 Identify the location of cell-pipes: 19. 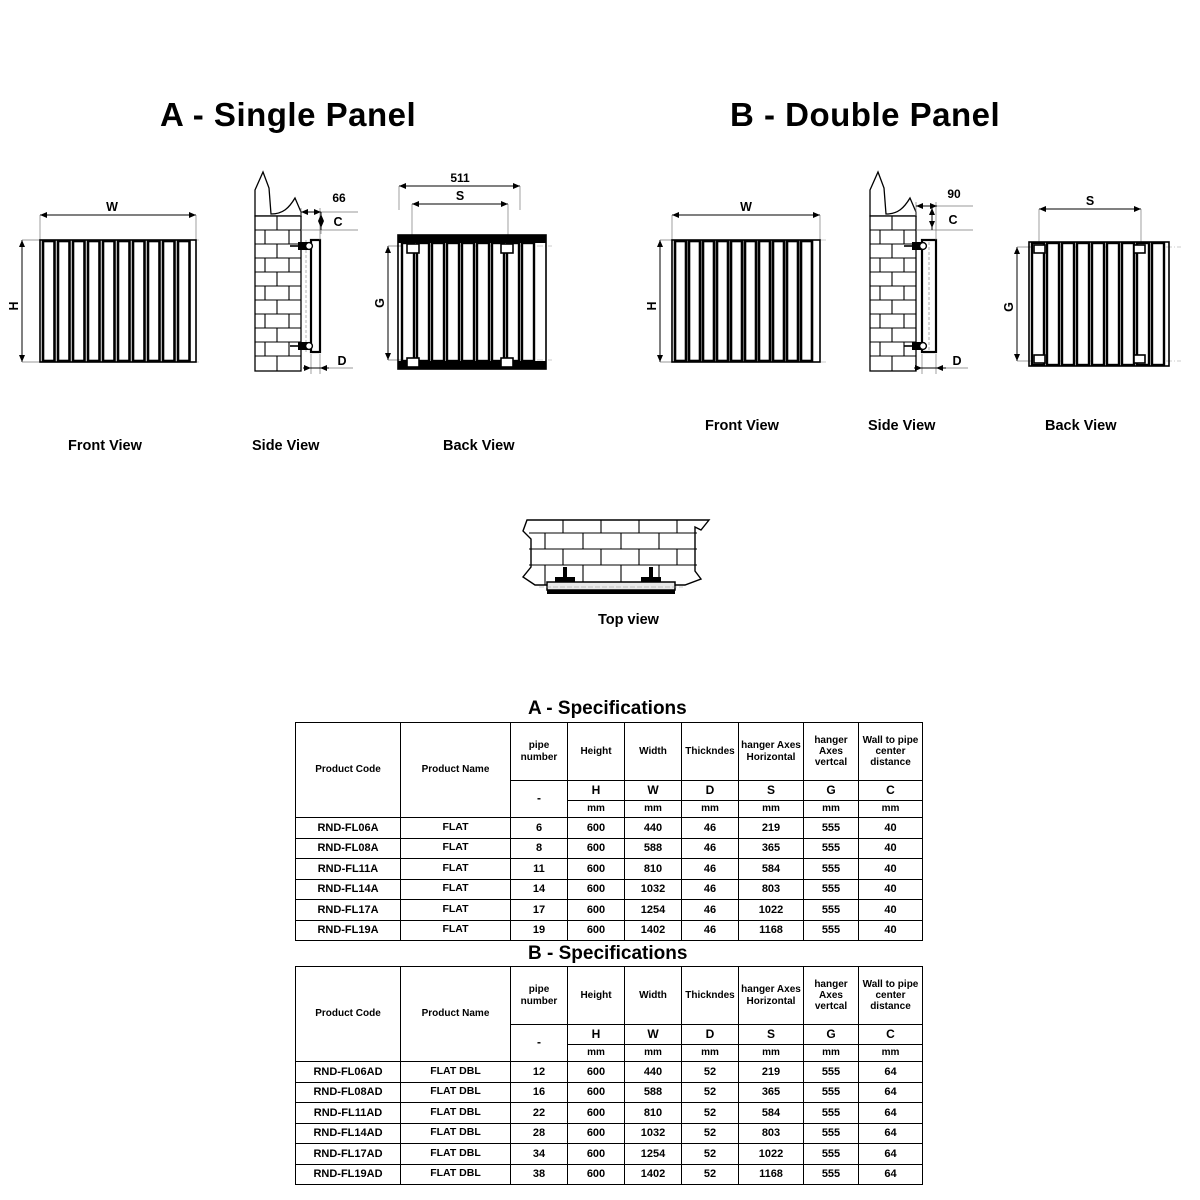
(539, 930).